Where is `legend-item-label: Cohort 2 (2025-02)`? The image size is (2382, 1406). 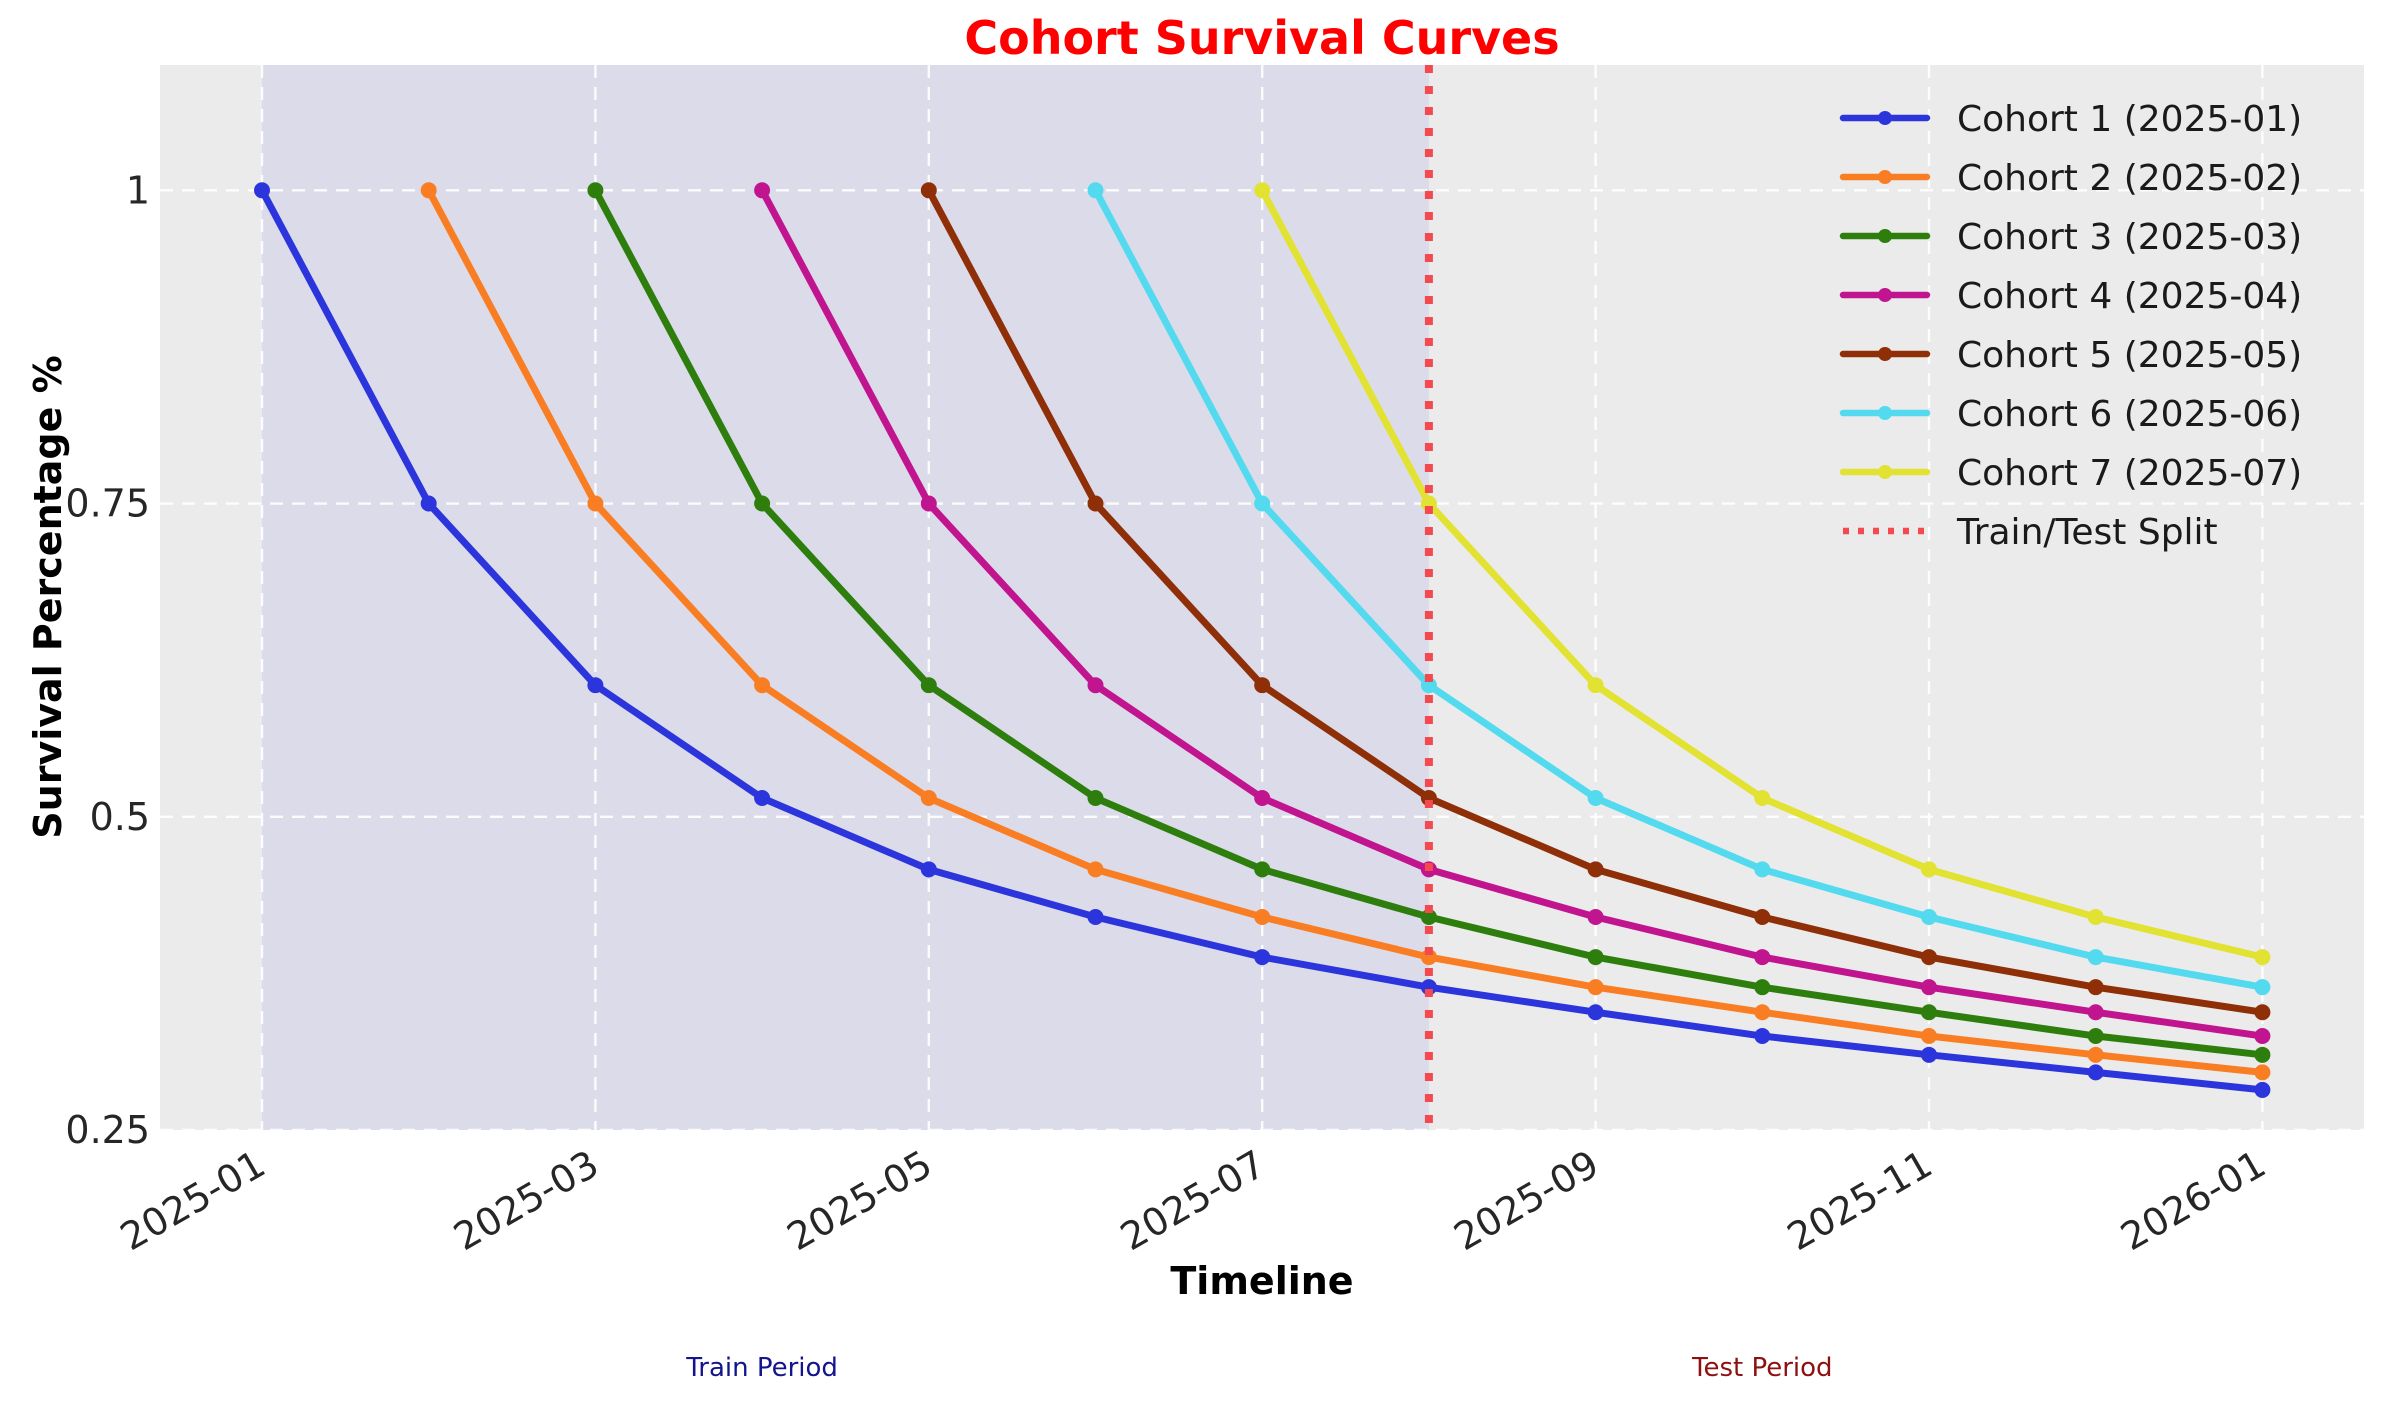
legend-item-label: Cohort 2 (2025-02) is located at coordinates (2129, 178).